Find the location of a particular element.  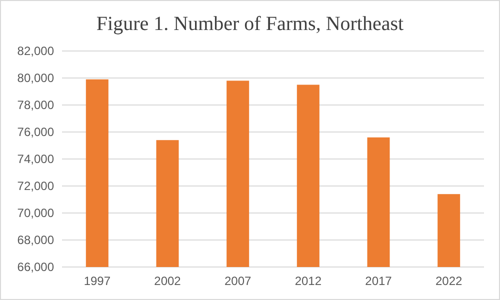

x-tick-label: 2012 is located at coordinates (308, 281).